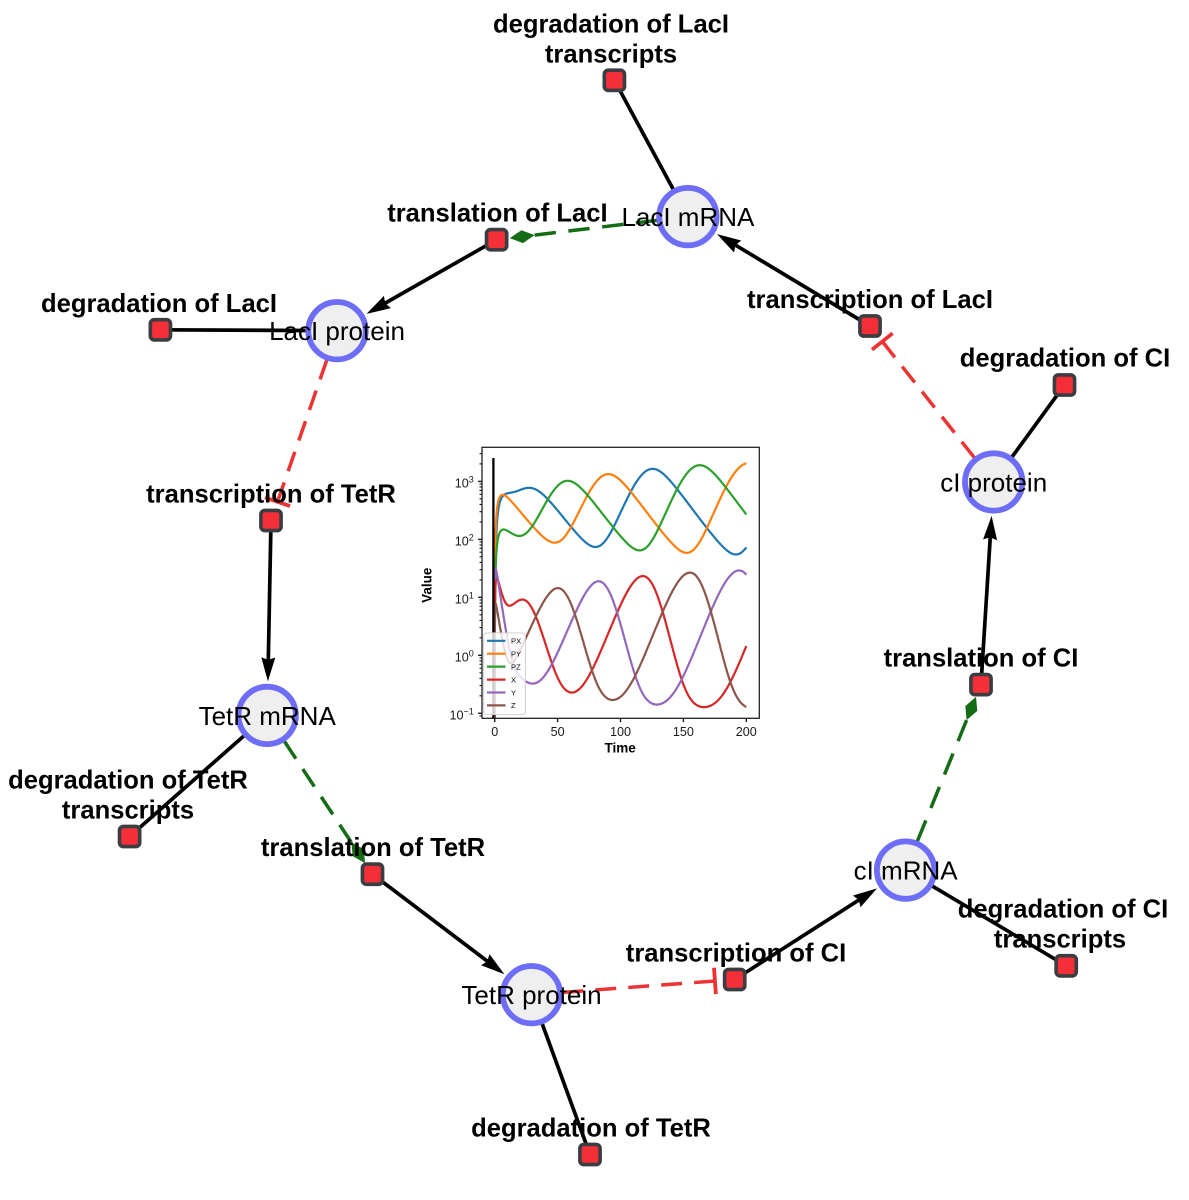 This screenshot has height=1200, width=1189. Describe the element at coordinates (337, 331) in the screenshot. I see `svg-text: LacI protein` at that location.